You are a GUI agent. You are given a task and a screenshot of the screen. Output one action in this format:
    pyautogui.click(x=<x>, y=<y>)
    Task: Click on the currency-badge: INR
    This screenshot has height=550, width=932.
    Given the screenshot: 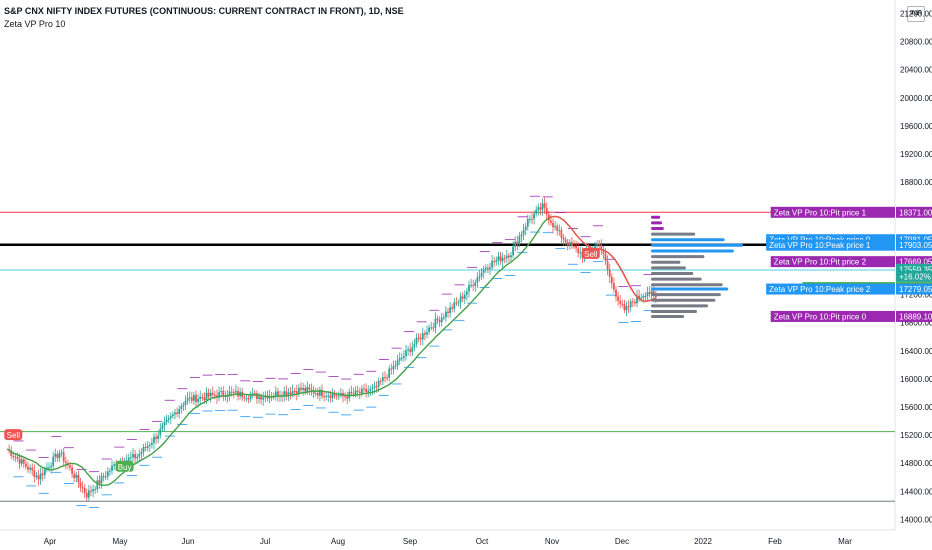 What is the action you would take?
    pyautogui.click(x=916, y=14)
    